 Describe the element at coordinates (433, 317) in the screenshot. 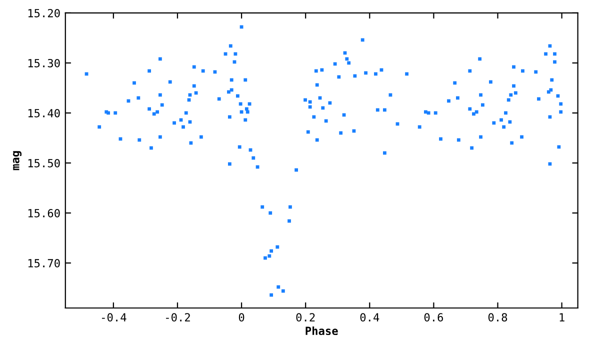

I see `x-tick-label: 0.6` at that location.